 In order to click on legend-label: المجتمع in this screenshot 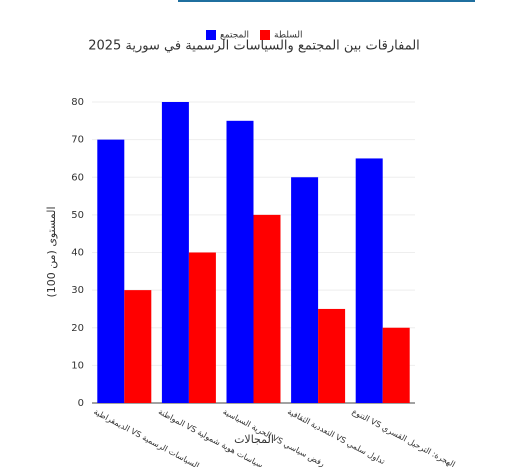, I will do `click(234, 36)`.